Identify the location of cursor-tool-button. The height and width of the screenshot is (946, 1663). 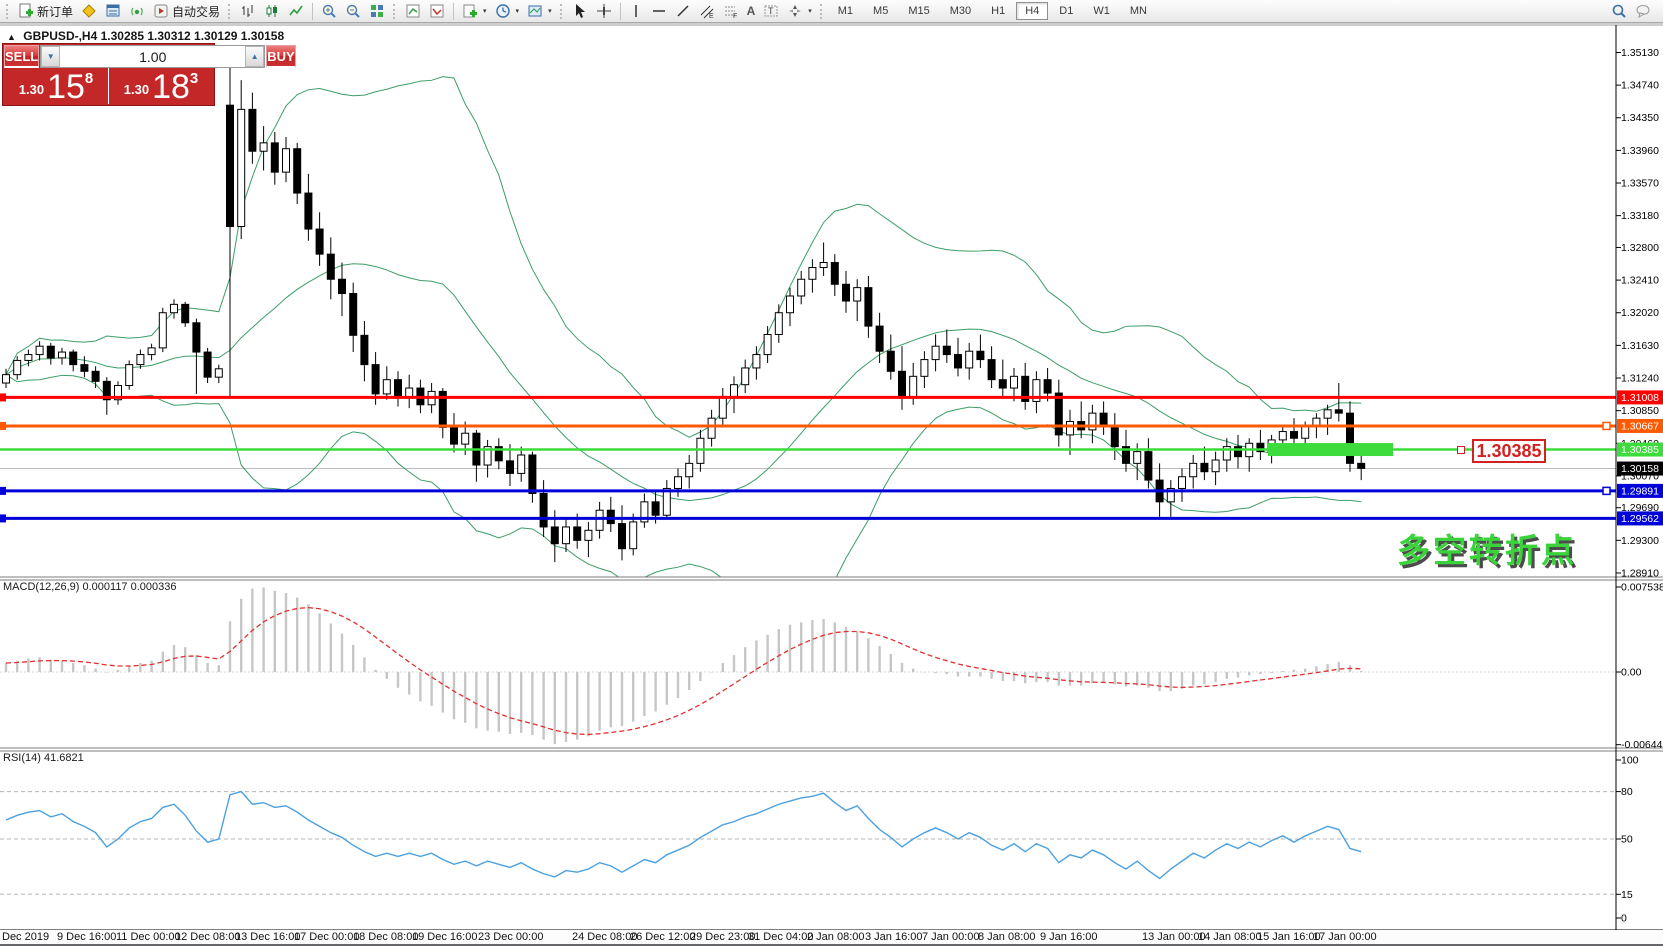
(580, 11).